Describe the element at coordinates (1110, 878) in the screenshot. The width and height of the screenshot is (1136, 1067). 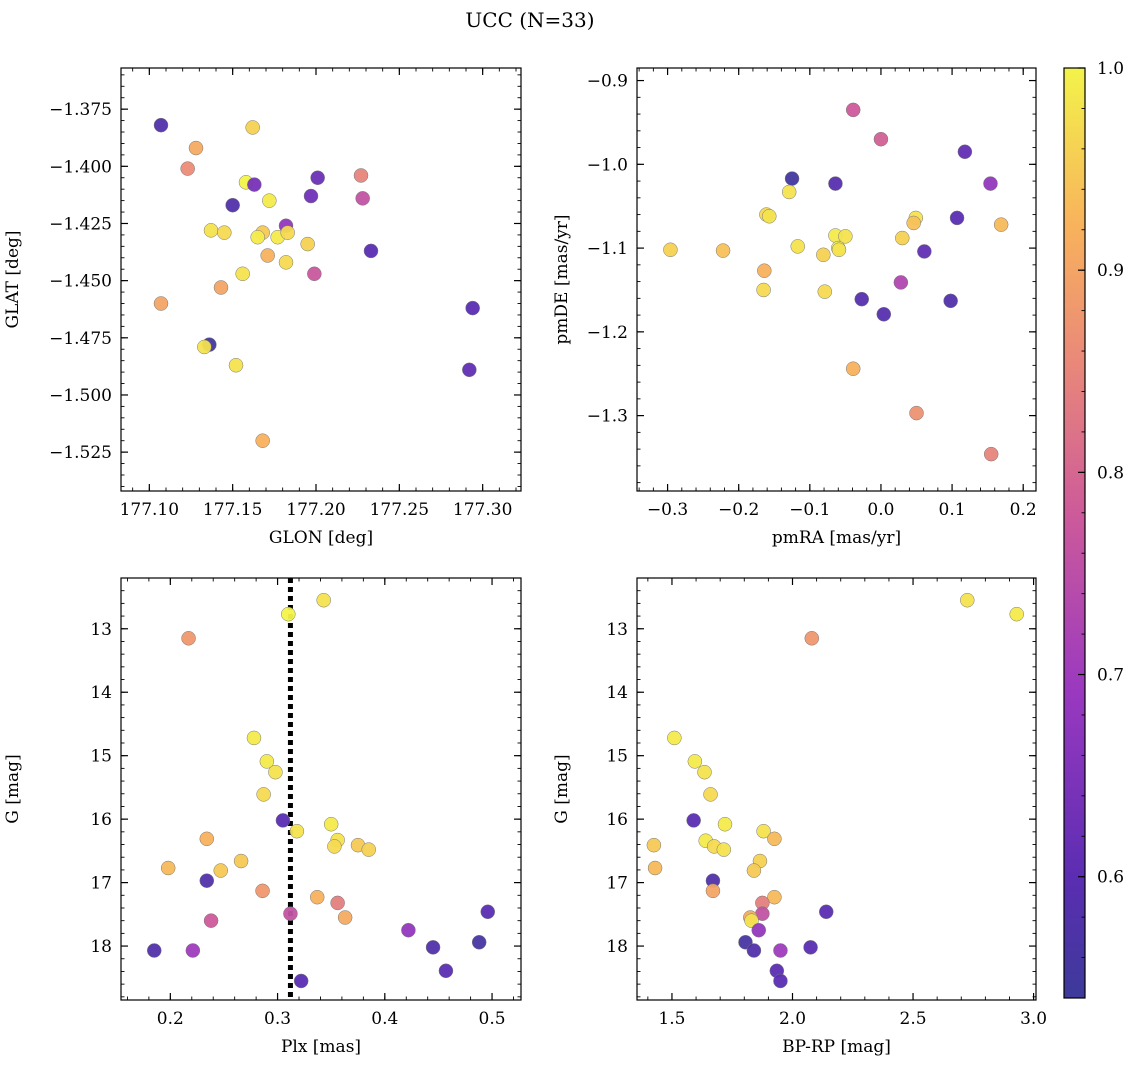
I see `colorbar-tick-label: 0.6` at that location.